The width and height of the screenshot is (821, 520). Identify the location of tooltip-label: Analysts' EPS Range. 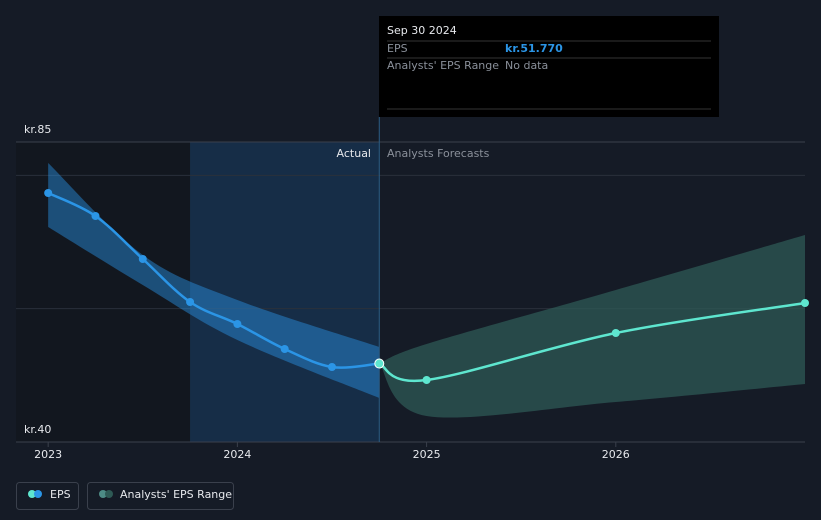
(443, 65).